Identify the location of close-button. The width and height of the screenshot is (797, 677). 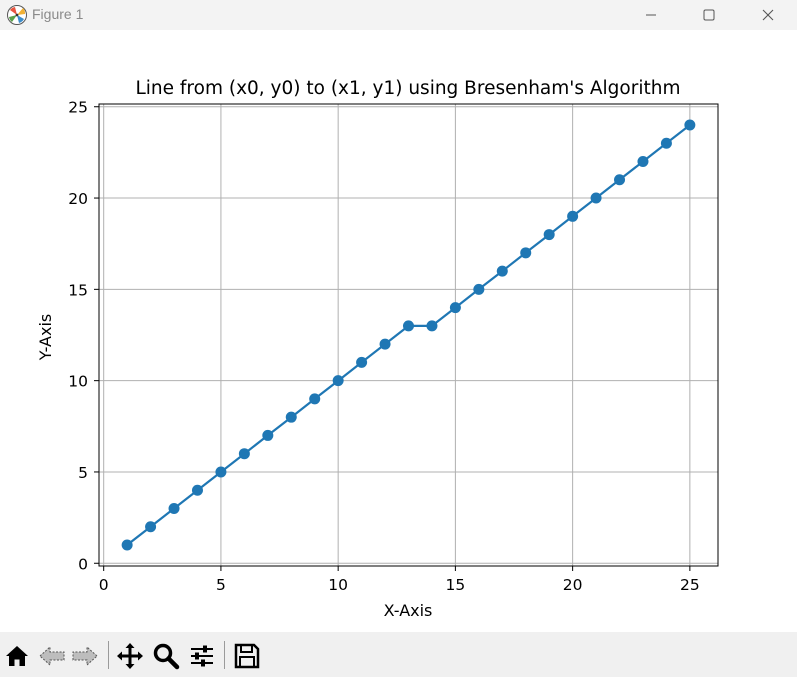
(768, 15).